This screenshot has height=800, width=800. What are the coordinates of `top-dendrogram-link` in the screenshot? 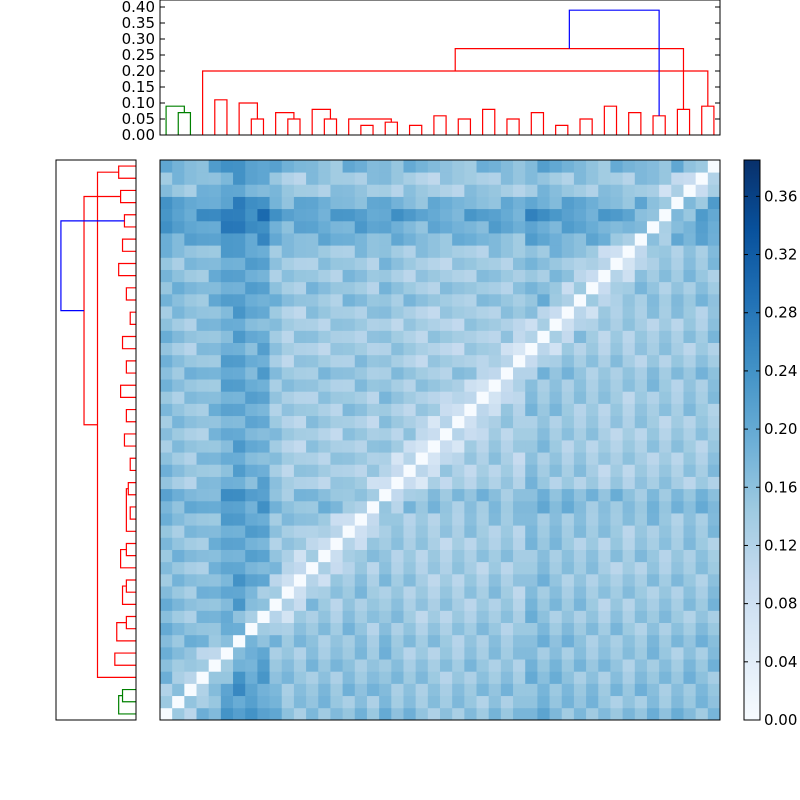 It's located at (248, 118).